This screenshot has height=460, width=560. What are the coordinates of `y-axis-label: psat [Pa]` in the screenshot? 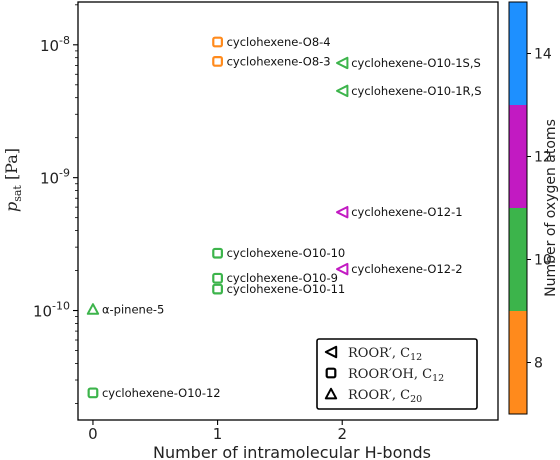 It's located at (13, 180).